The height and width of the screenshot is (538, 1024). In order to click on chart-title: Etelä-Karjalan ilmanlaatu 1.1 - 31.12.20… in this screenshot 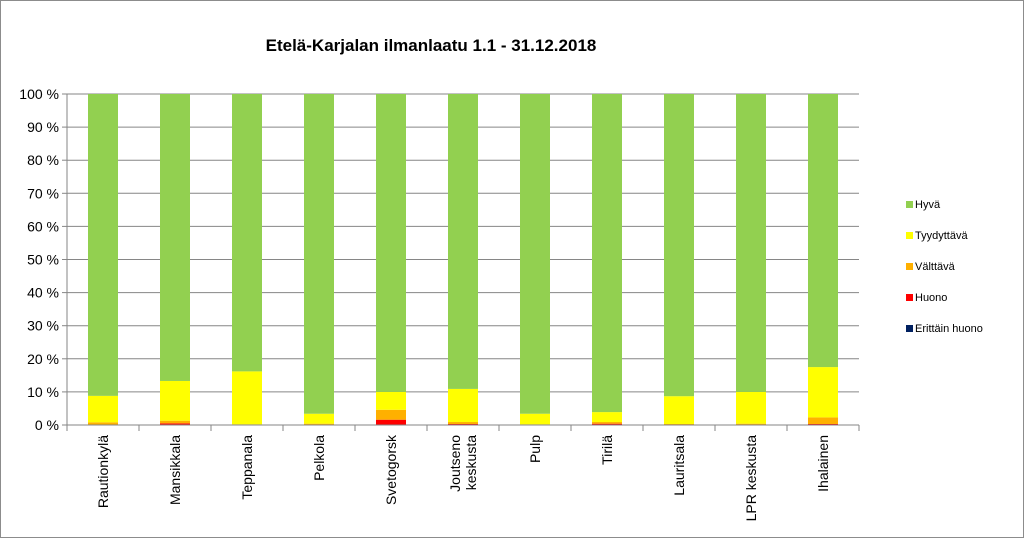, I will do `click(431, 45)`.